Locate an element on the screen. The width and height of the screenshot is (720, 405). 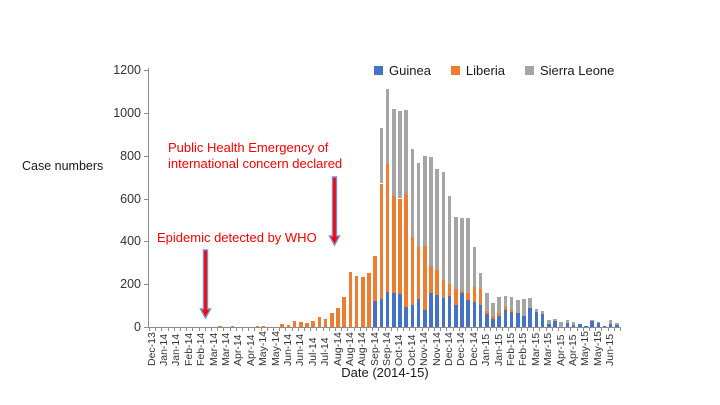
legend-label: Liberia is located at coordinates (485, 70).